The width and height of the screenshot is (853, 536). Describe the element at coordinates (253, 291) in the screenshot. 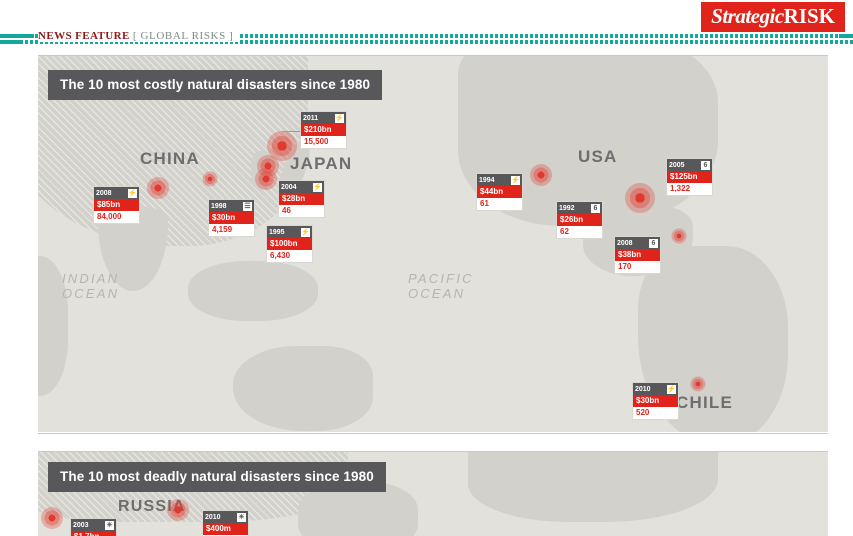

I see `land-sea-islands` at that location.